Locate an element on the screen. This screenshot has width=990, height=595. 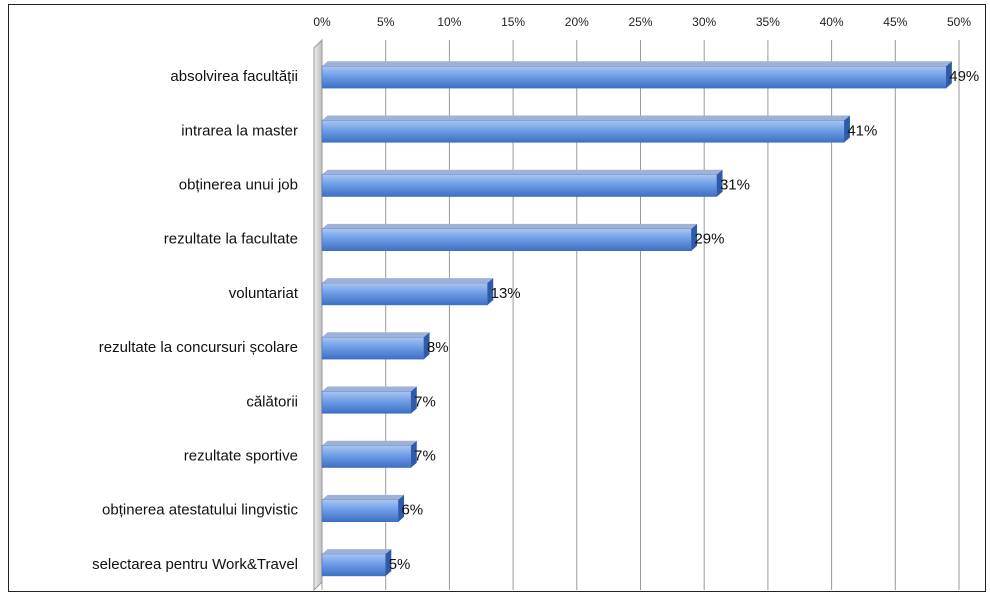
category-label: rezultate la concursuri școlare is located at coordinates (198, 347).